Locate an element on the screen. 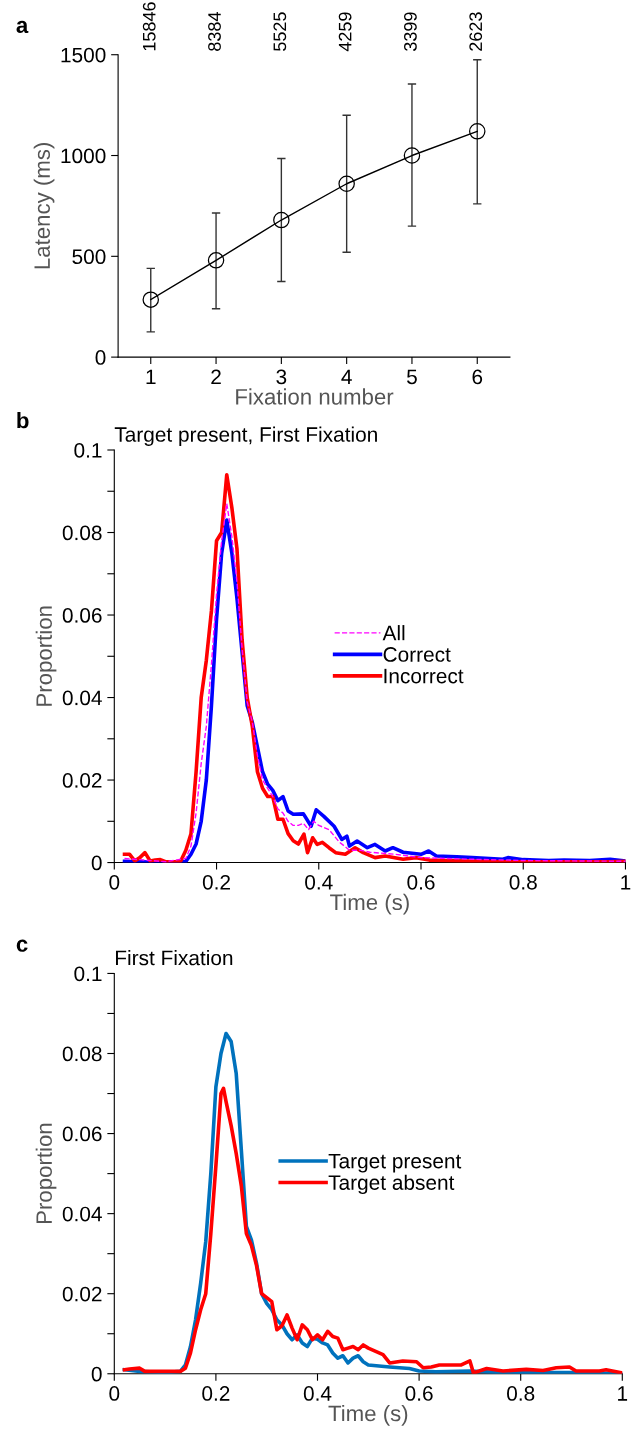 The width and height of the screenshot is (635, 1440). text: c is located at coordinates (22, 945).